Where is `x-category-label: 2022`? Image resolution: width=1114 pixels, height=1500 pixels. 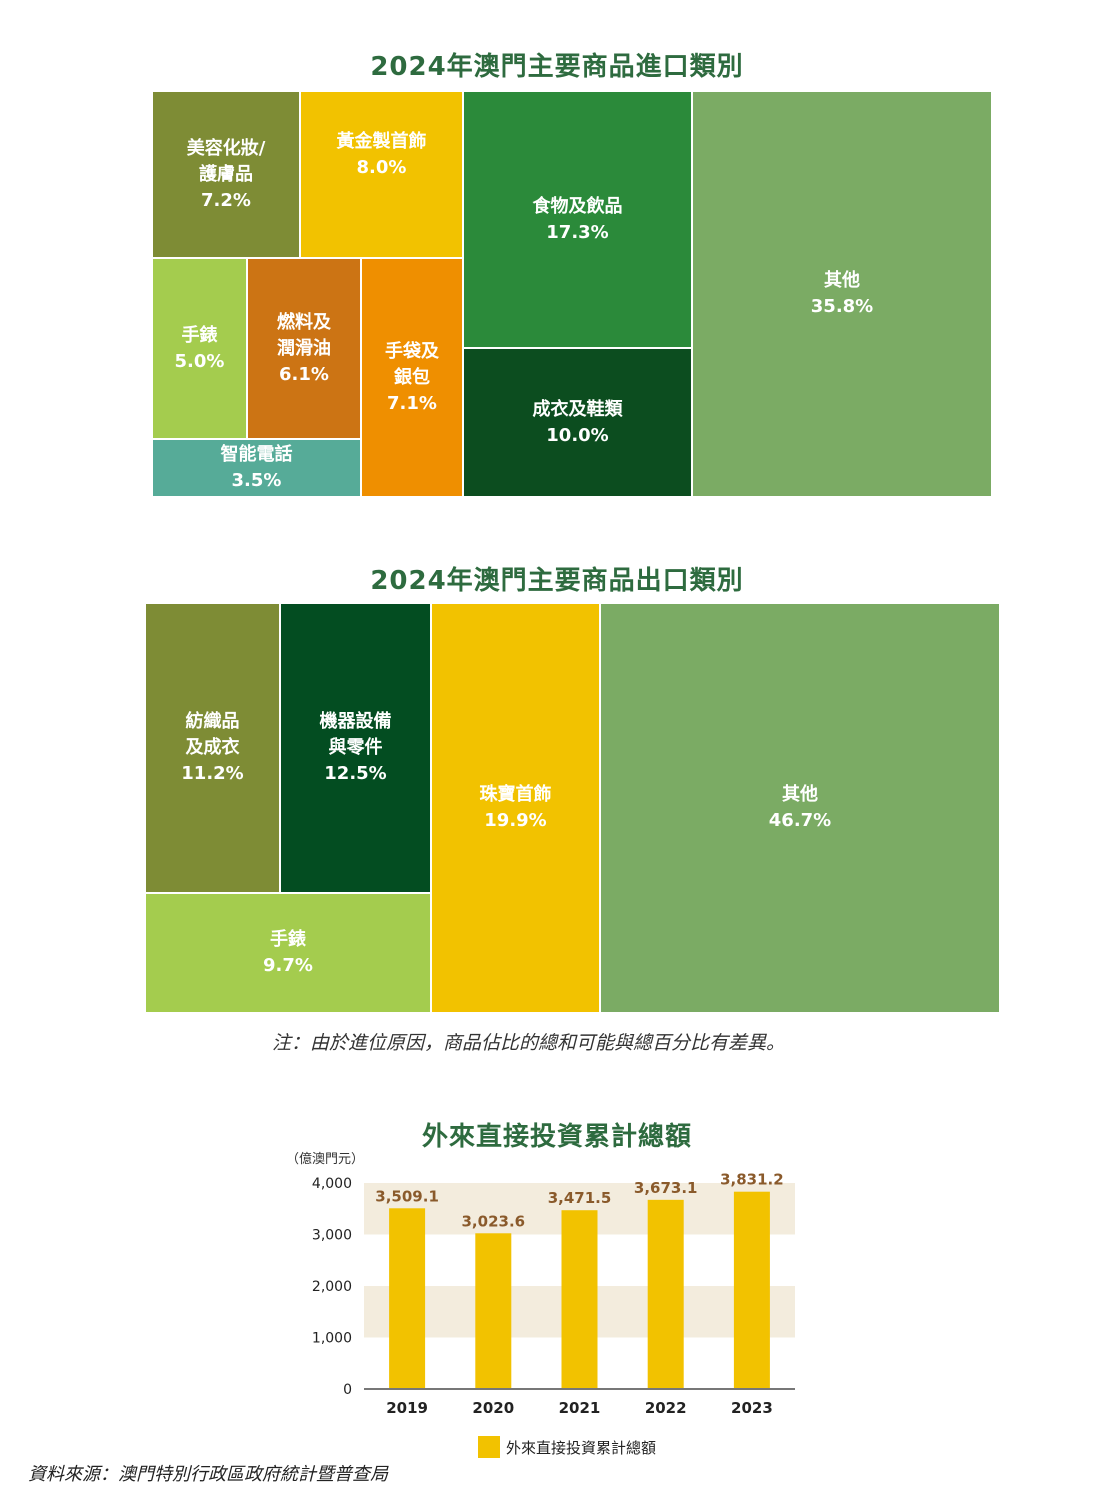 x-category-label: 2022 is located at coordinates (666, 1408).